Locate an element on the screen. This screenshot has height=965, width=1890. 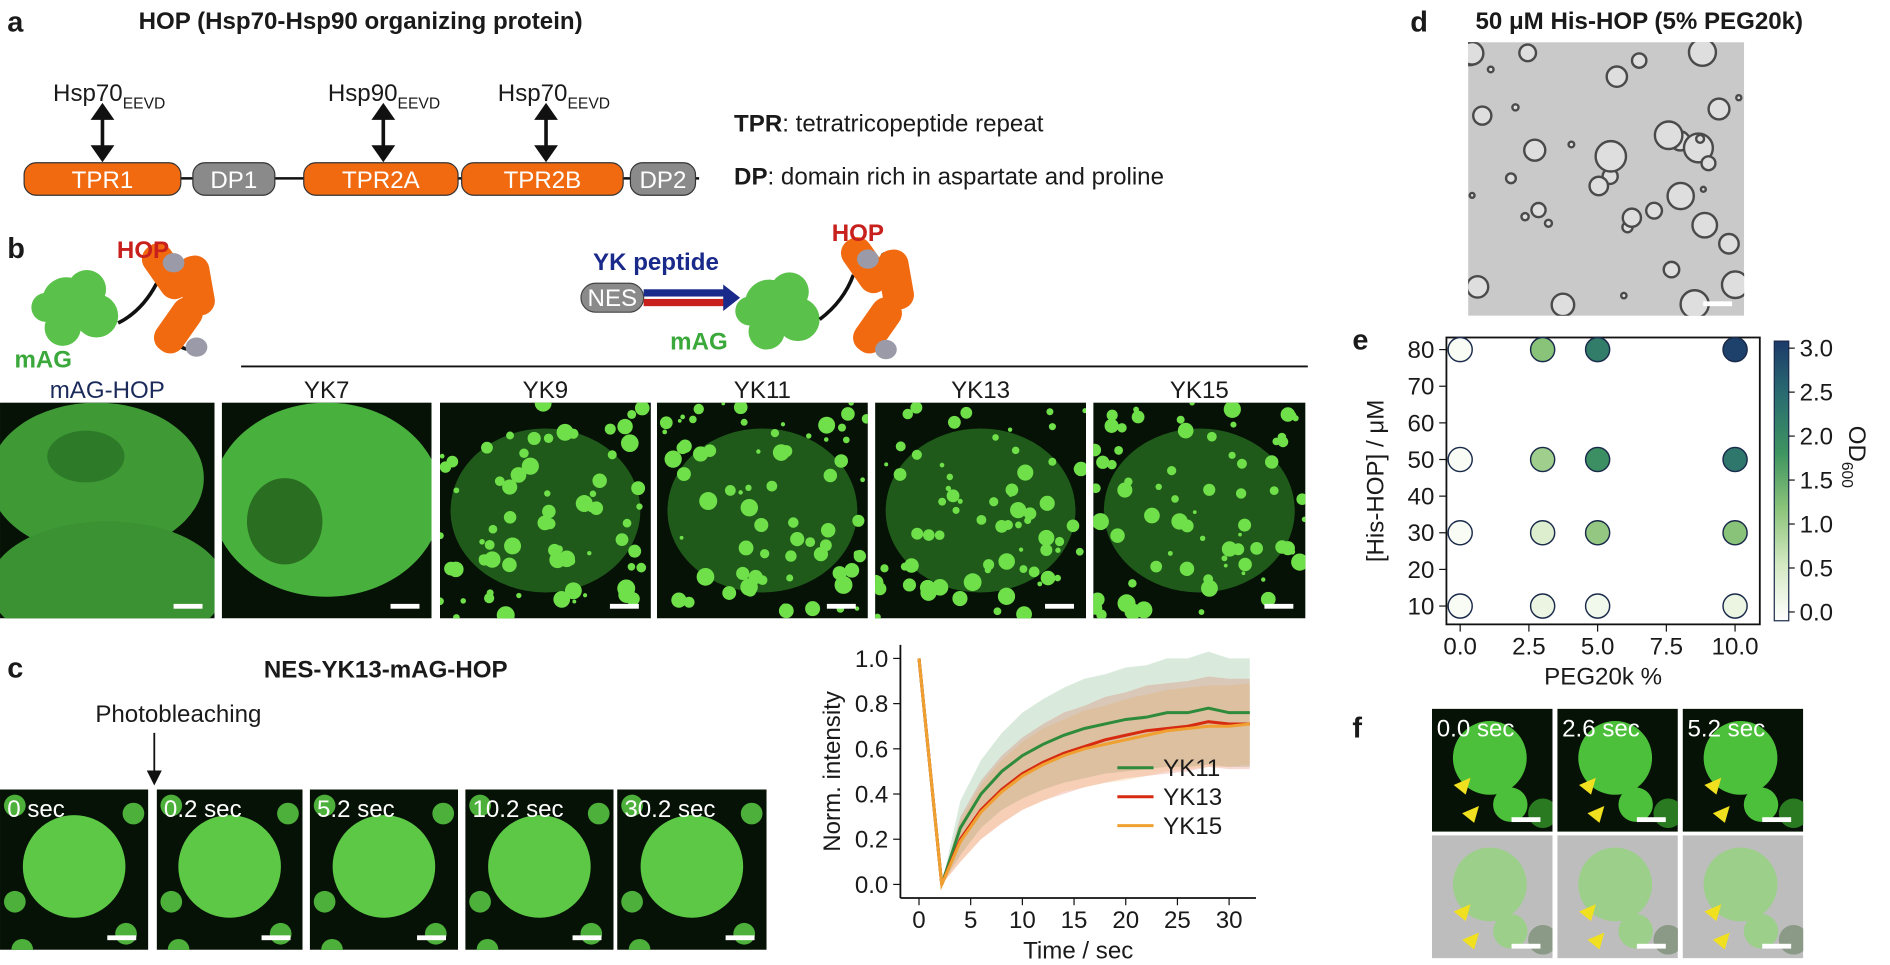
binder-label: Hsp70EEVD is located at coordinates (554, 96).